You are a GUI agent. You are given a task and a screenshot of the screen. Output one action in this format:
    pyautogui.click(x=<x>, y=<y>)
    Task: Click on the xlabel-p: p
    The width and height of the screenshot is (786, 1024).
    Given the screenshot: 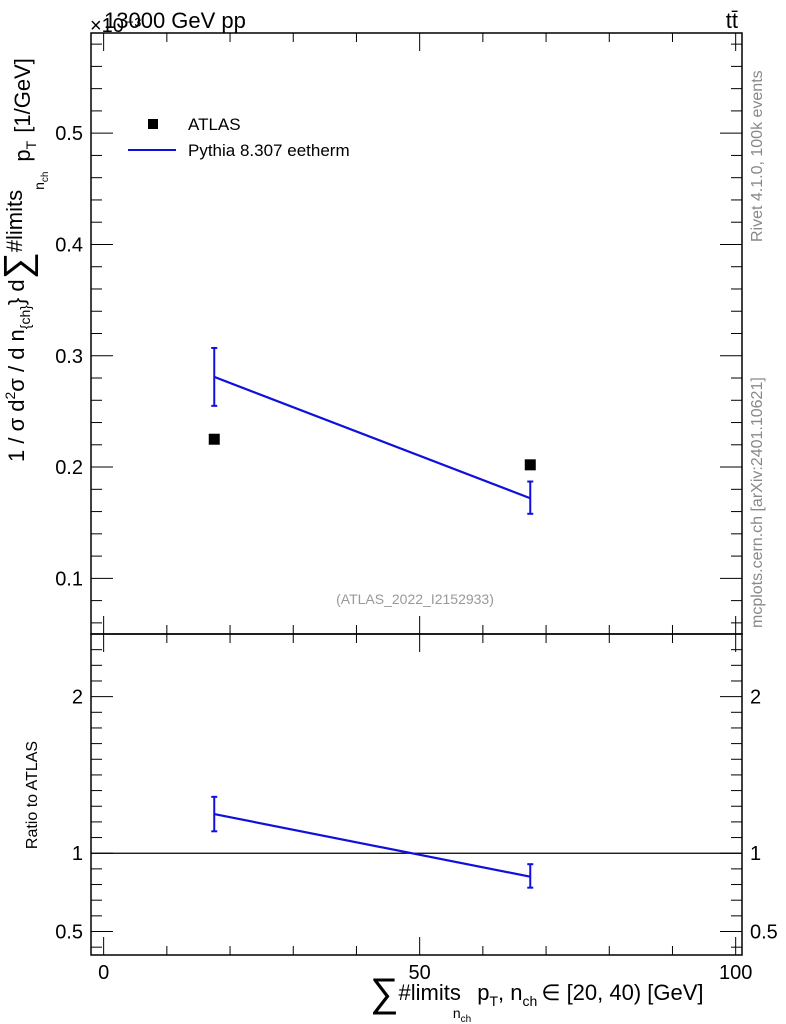 What is the action you would take?
    pyautogui.click(x=483, y=992)
    